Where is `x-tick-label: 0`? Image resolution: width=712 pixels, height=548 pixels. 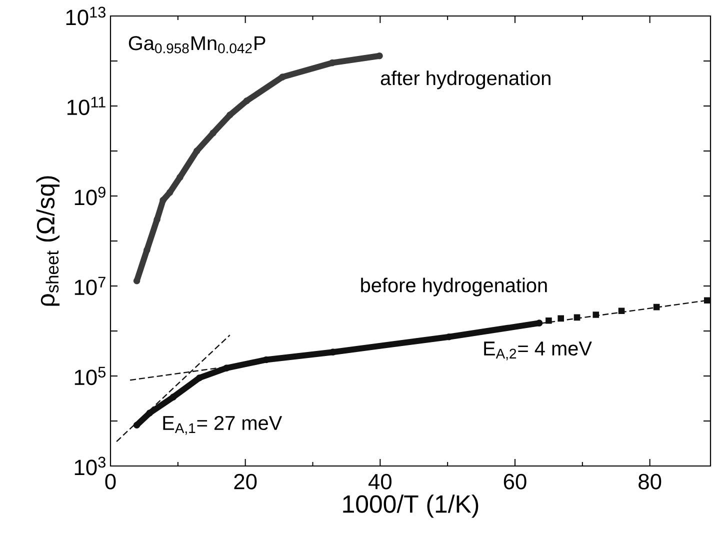 x-tick-label: 0 is located at coordinates (110, 482).